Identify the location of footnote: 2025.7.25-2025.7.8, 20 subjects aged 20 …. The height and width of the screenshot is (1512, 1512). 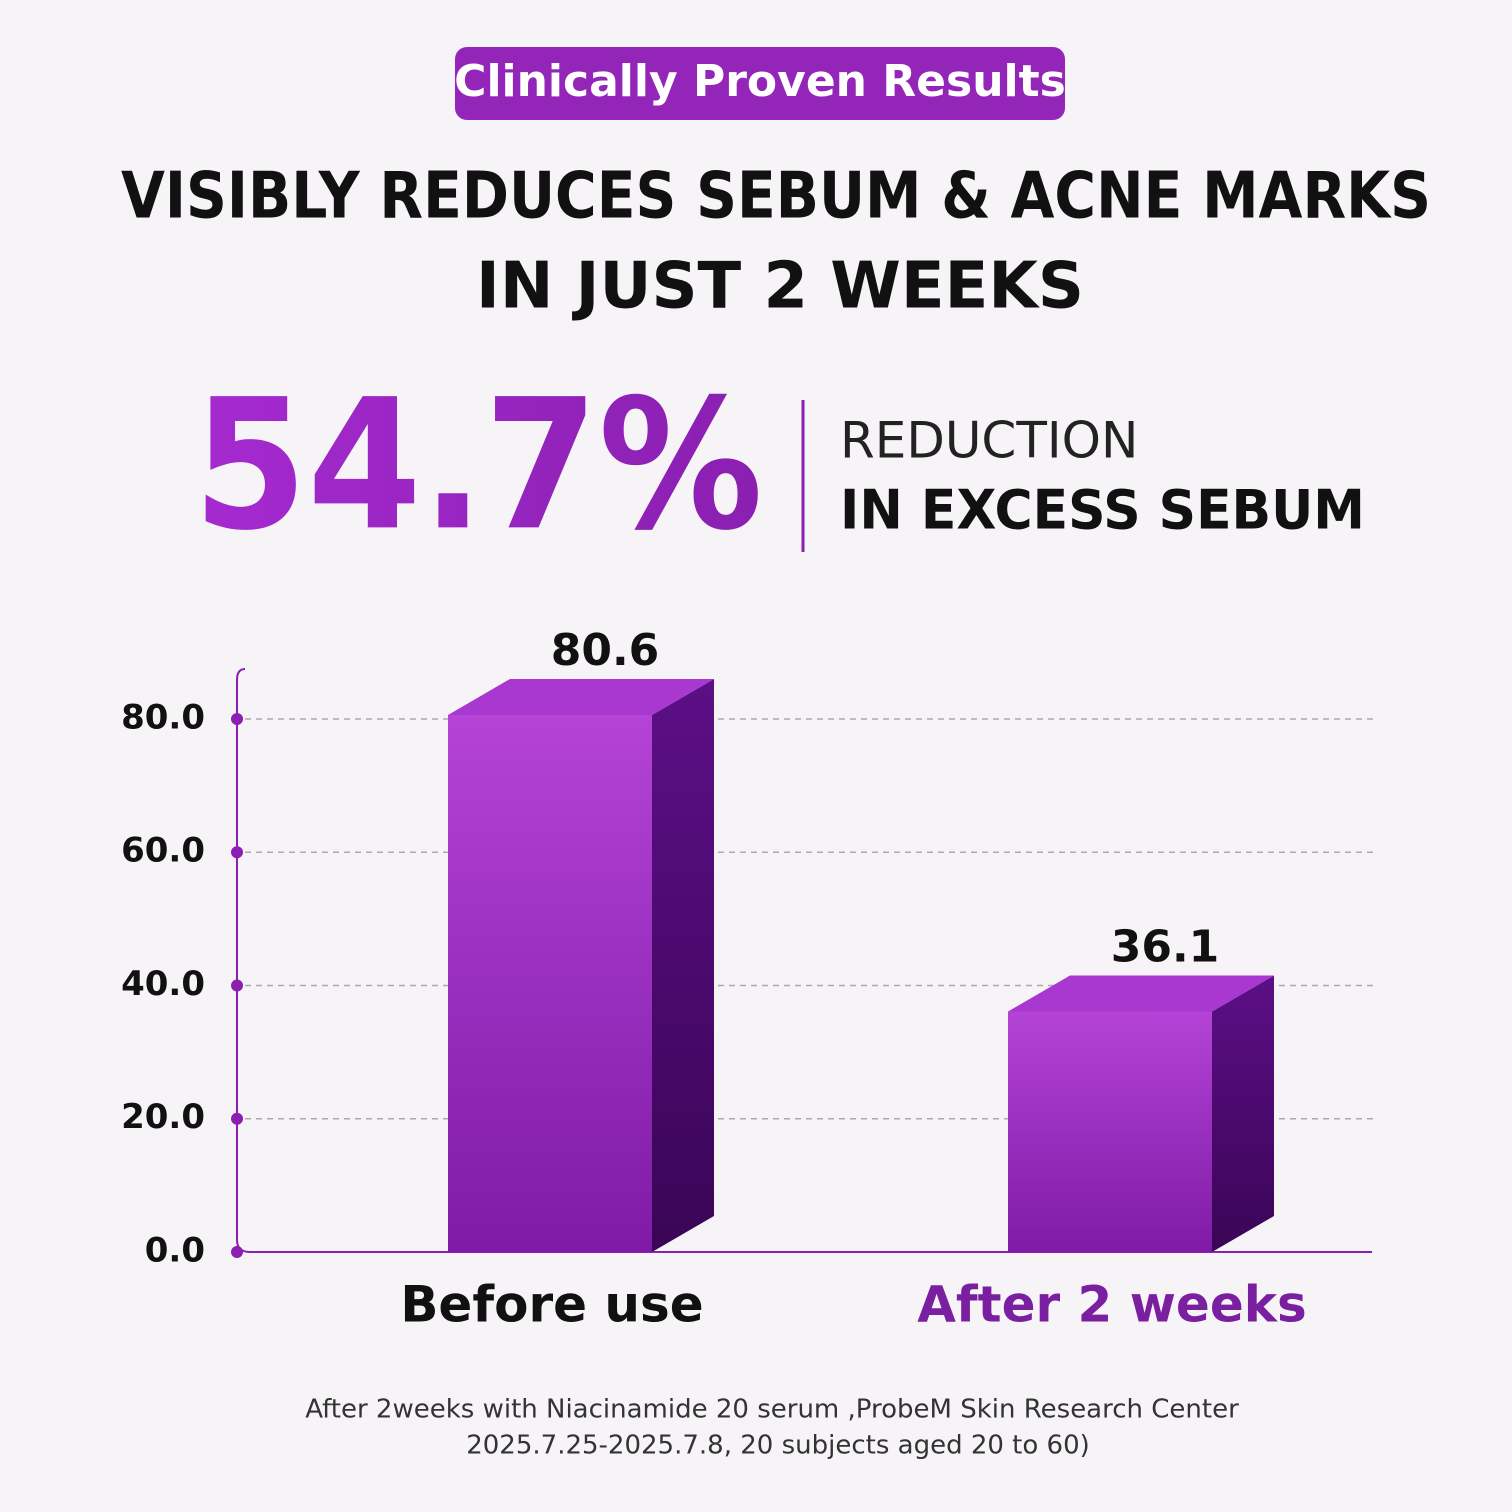
(778, 1446).